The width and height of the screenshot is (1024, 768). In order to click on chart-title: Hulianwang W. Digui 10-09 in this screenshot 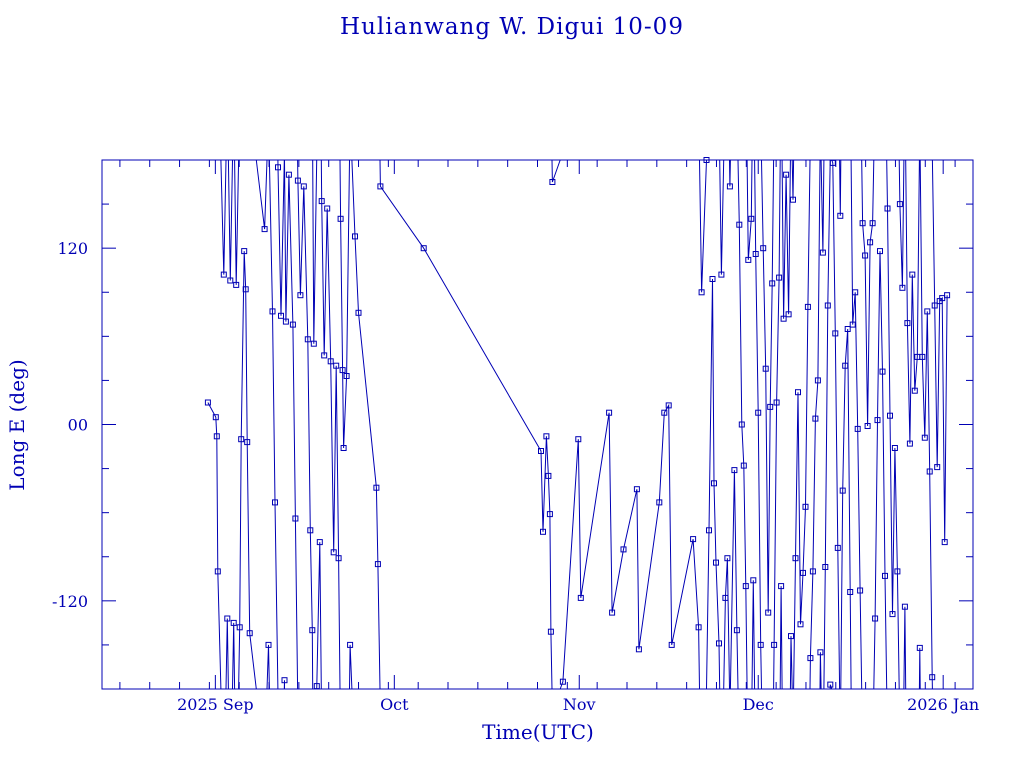, I will do `click(512, 27)`.